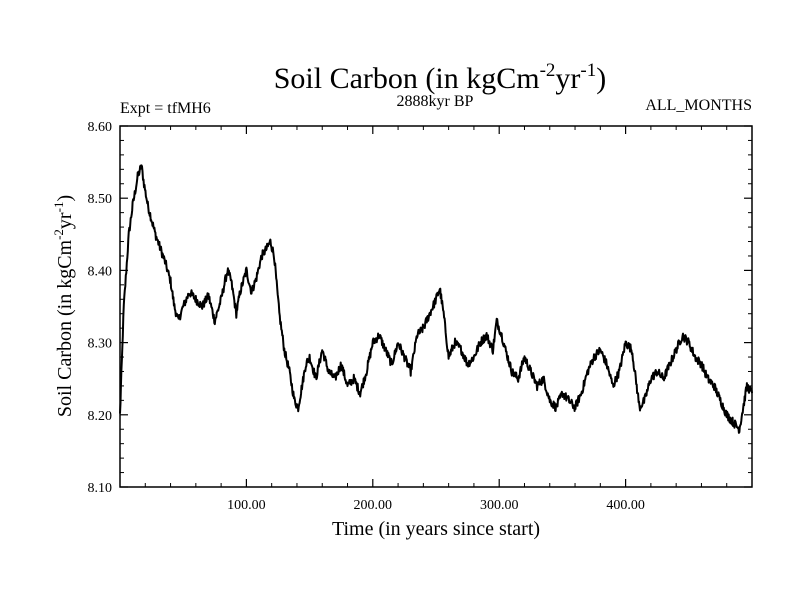 The height and width of the screenshot is (600, 800). What do you see at coordinates (58, 207) in the screenshot?
I see `ylabel-superscript-2: -1` at bounding box center [58, 207].